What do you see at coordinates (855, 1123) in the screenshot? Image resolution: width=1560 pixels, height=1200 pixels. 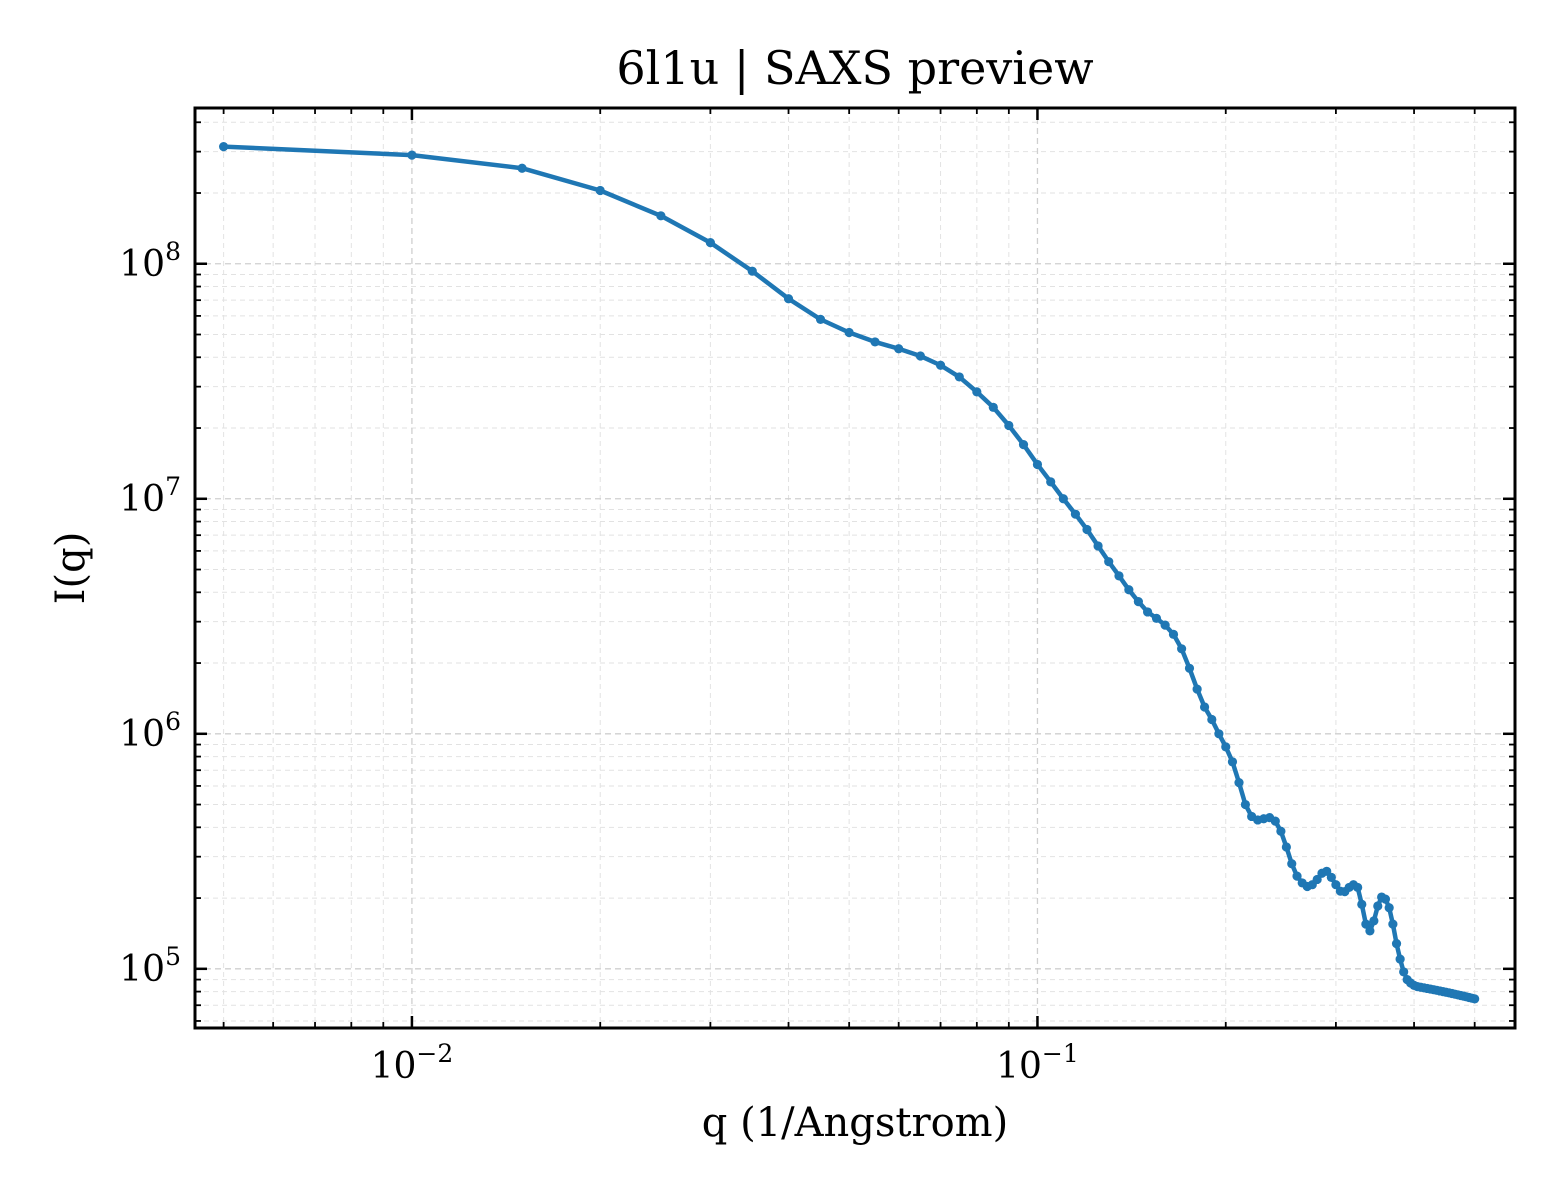 I see `x-axis-label: q (1/Angstrom)` at bounding box center [855, 1123].